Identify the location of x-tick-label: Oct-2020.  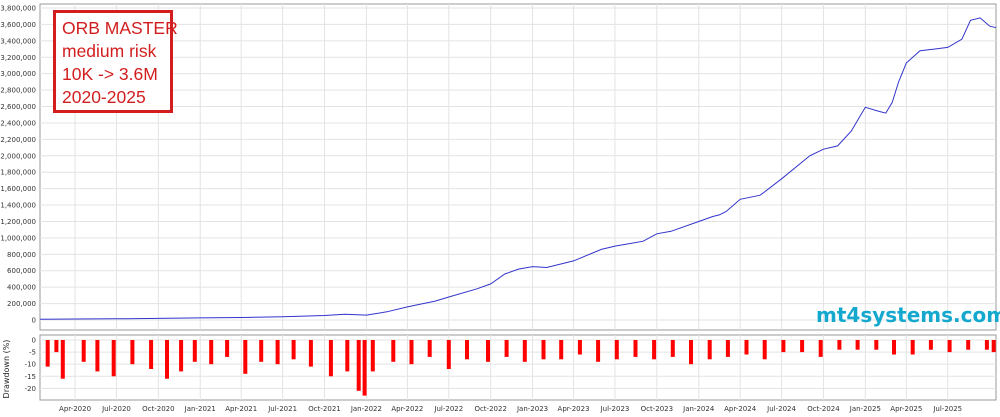
(158, 409).